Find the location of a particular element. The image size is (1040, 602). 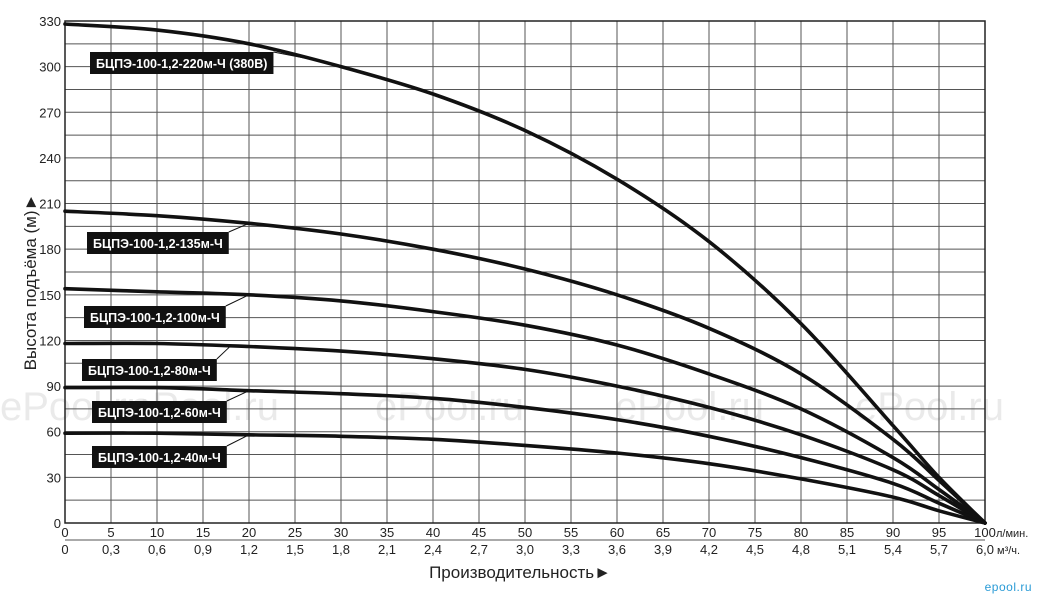

x2-tick-label: 3,0 is located at coordinates (525, 549).